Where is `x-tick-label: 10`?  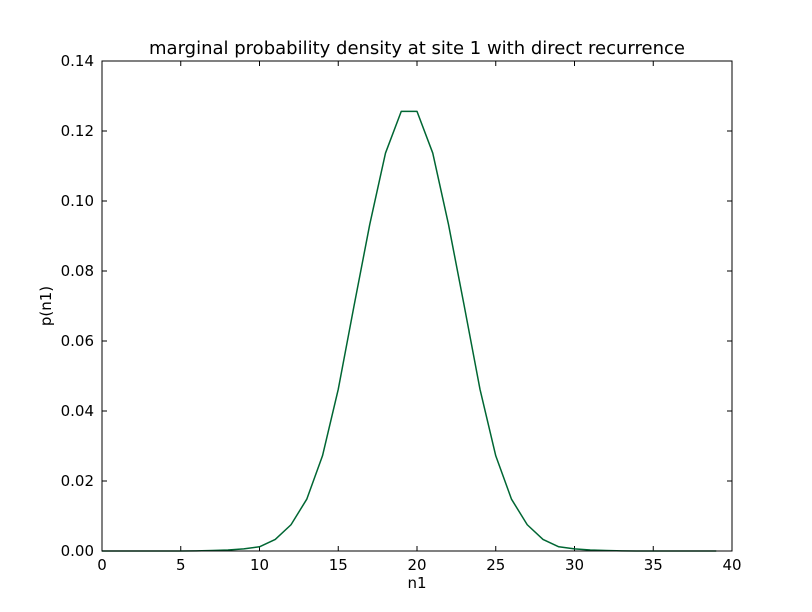 x-tick-label: 10 is located at coordinates (259, 565).